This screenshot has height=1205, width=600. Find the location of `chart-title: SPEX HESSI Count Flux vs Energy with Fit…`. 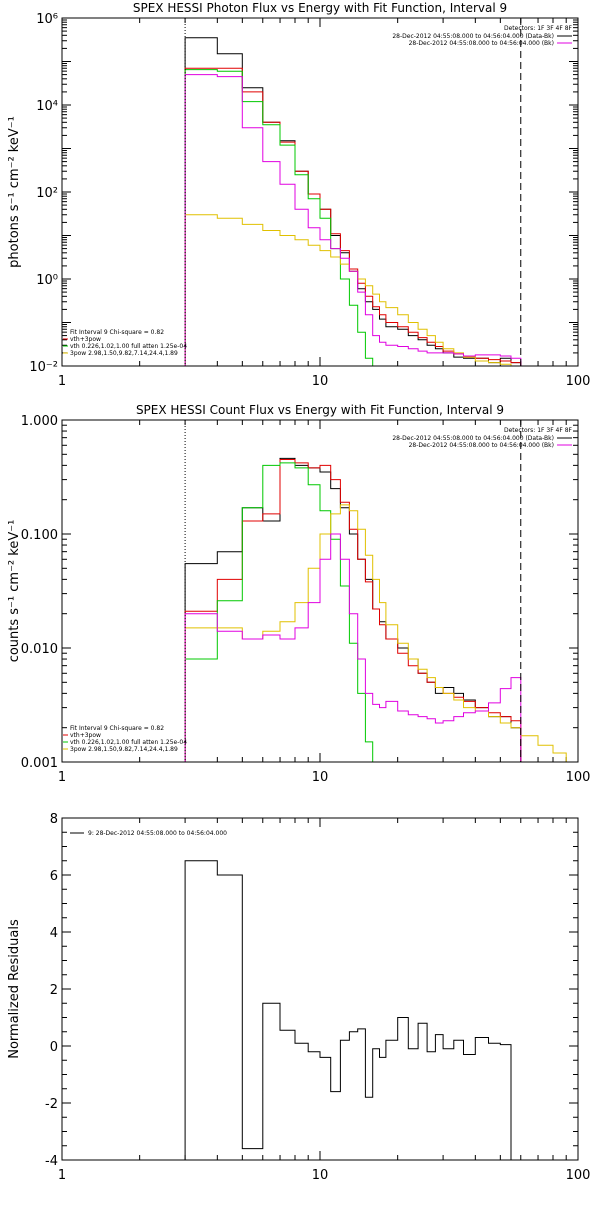

chart-title: SPEX HESSI Count Flux vs Energy with Fit… is located at coordinates (320, 410).